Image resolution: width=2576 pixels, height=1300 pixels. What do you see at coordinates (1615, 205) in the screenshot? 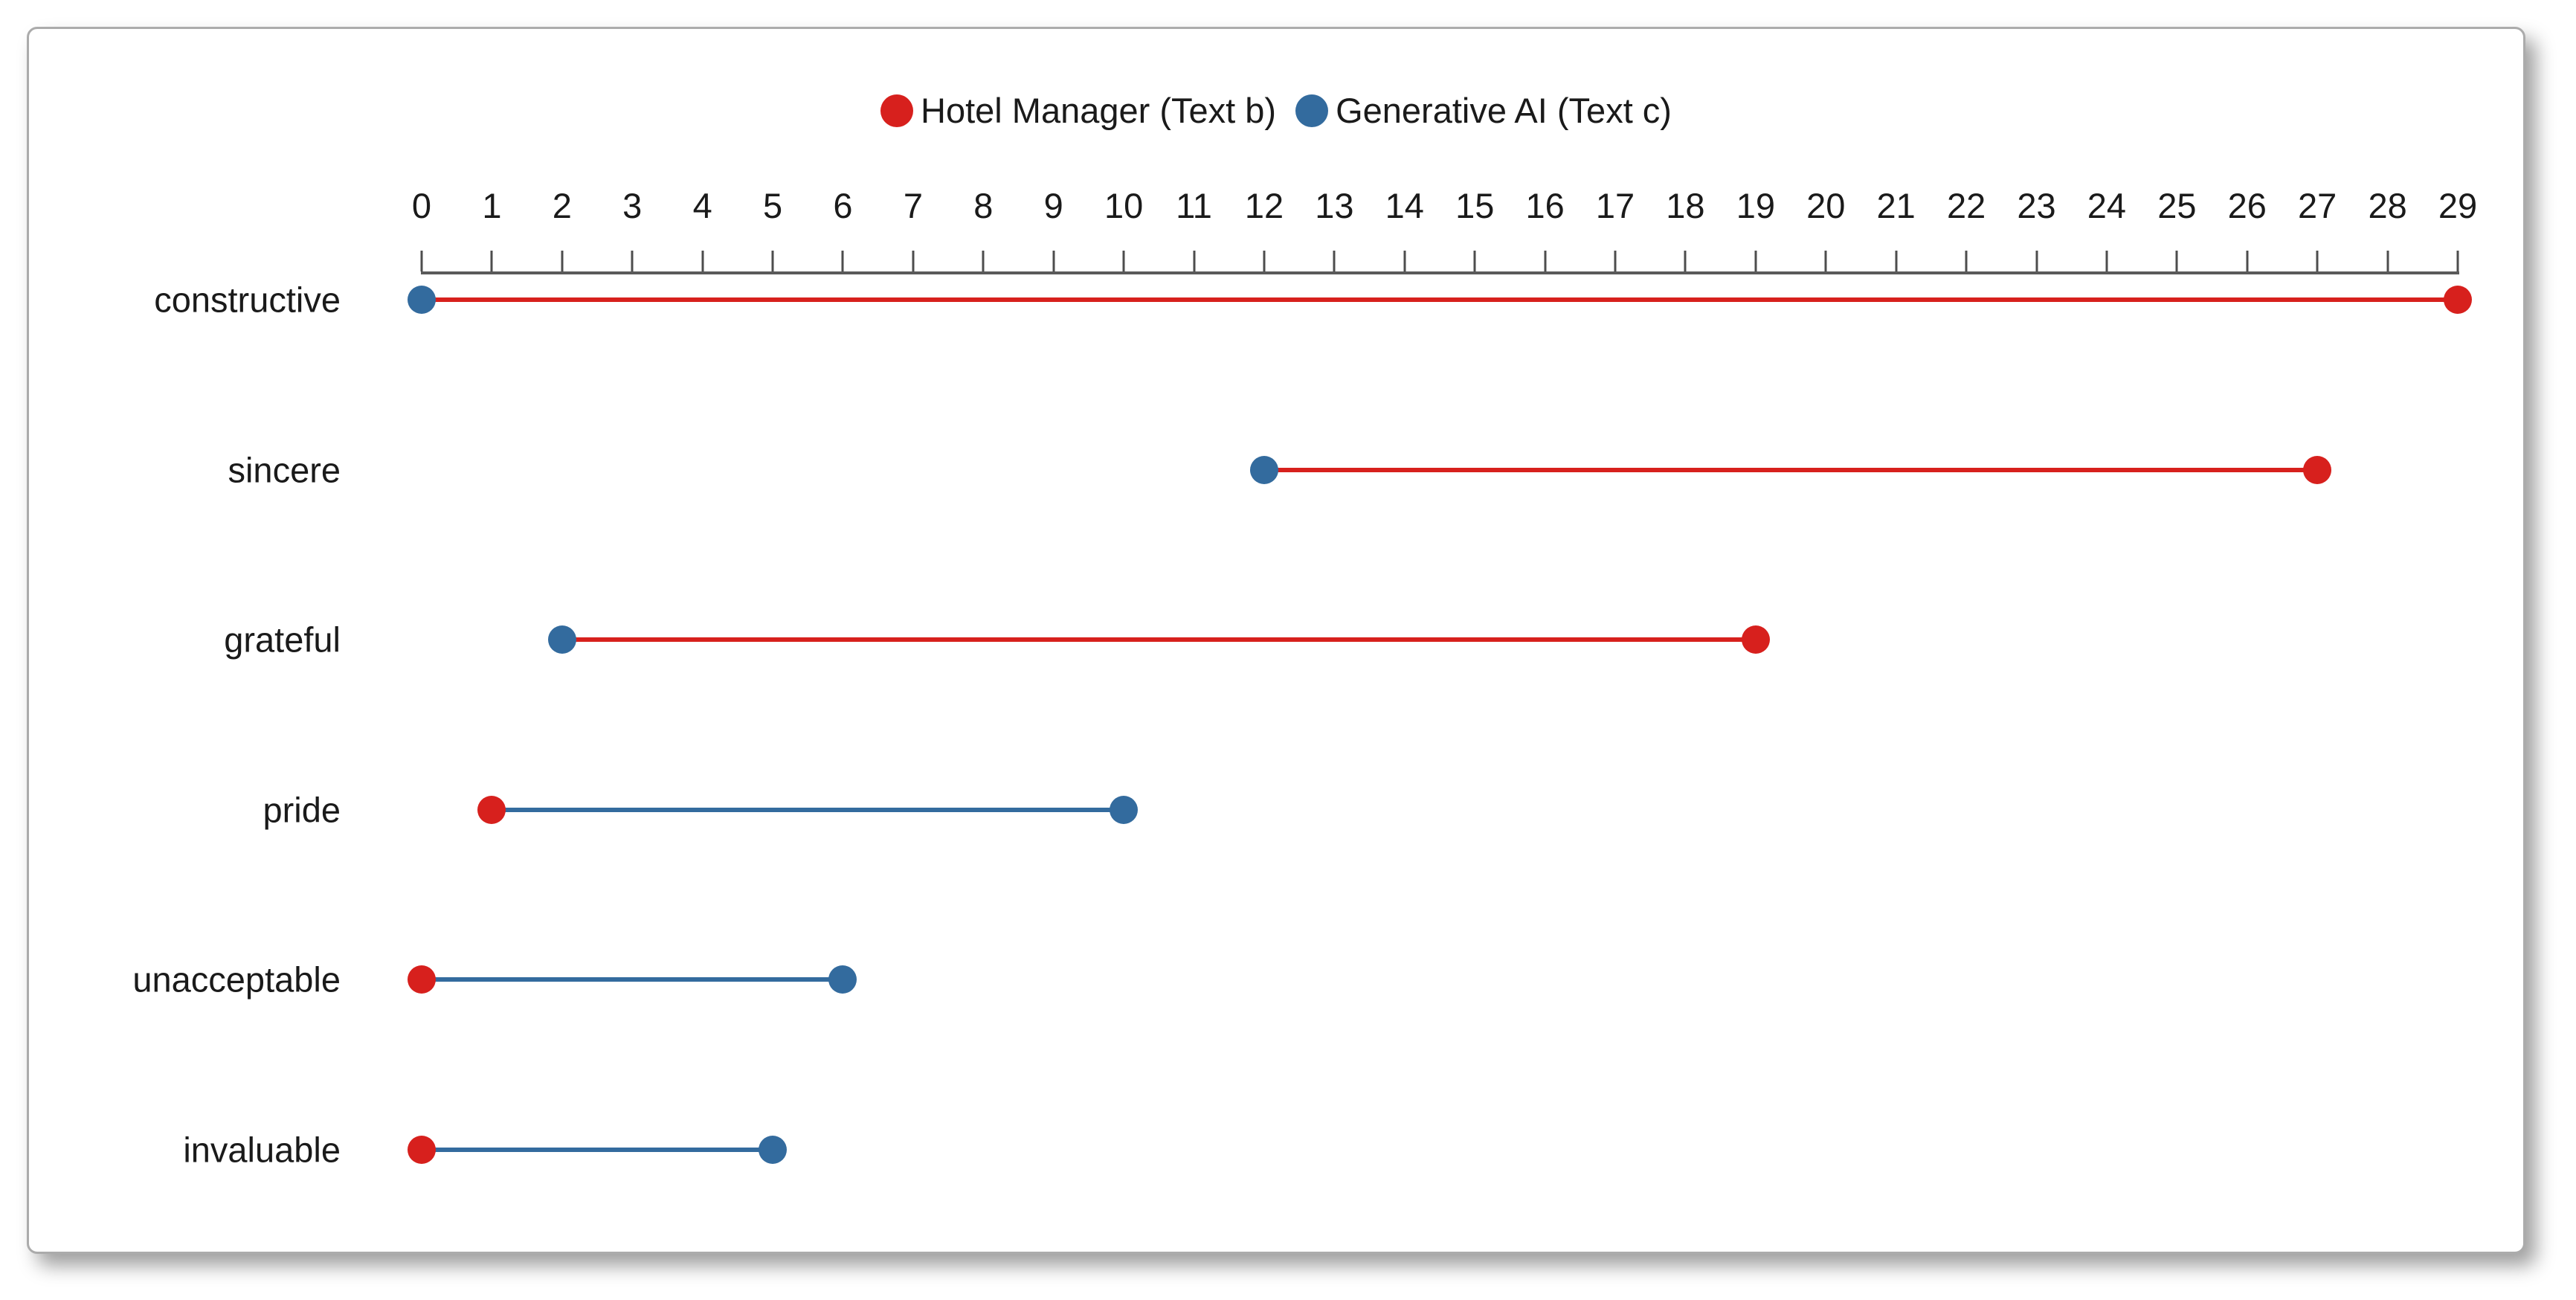
I see `x-axis-tick-label: 17` at bounding box center [1615, 205].